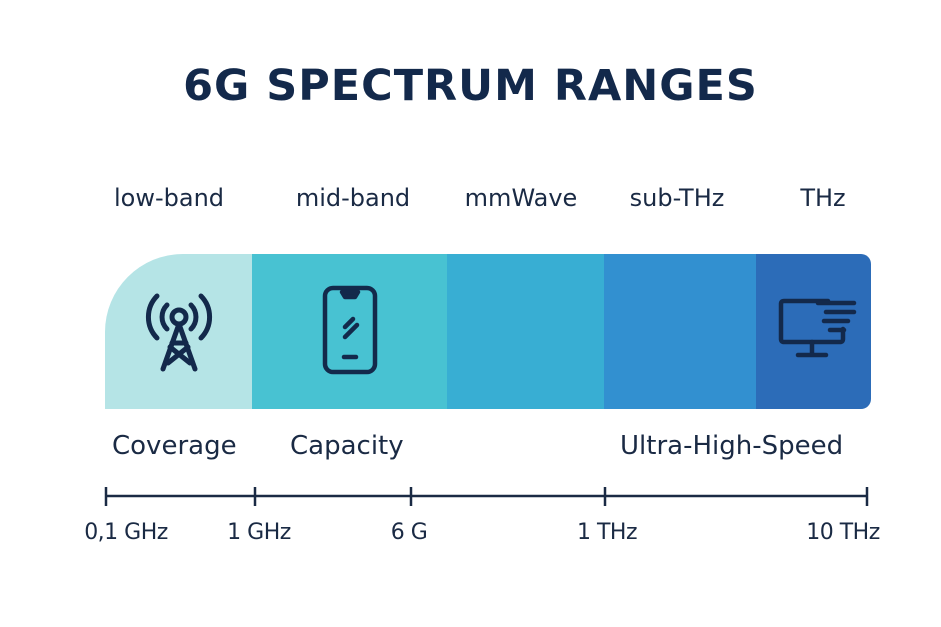 The image size is (941, 627). Describe the element at coordinates (174, 446) in the screenshot. I see `use-case-coverage: Coverage` at that location.